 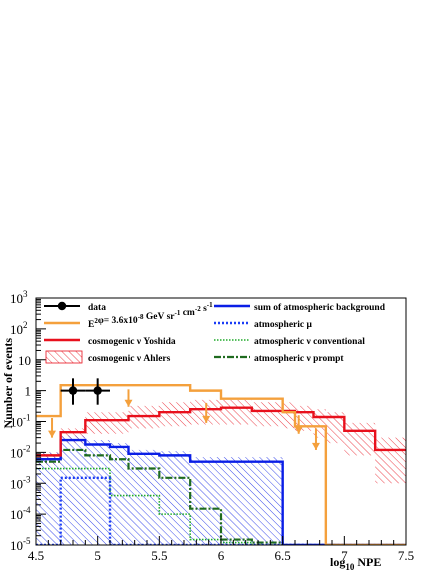 What do you see at coordinates (16, 514) in the screenshot?
I see `y-tick-label-1: 10` at bounding box center [16, 514].